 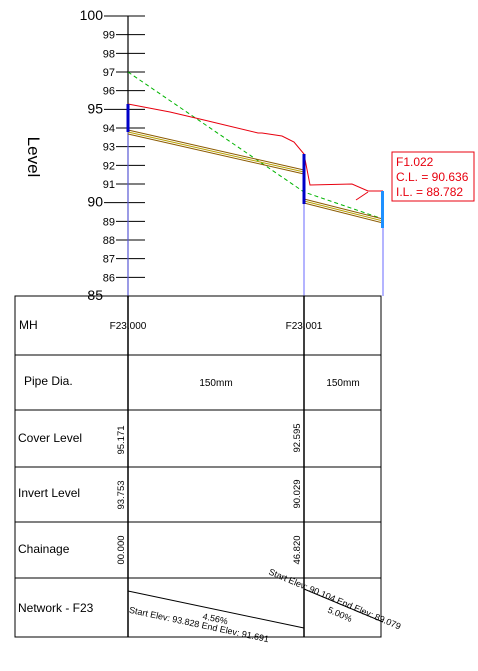 I want to click on level-tick-label: 93, so click(x=109, y=148).